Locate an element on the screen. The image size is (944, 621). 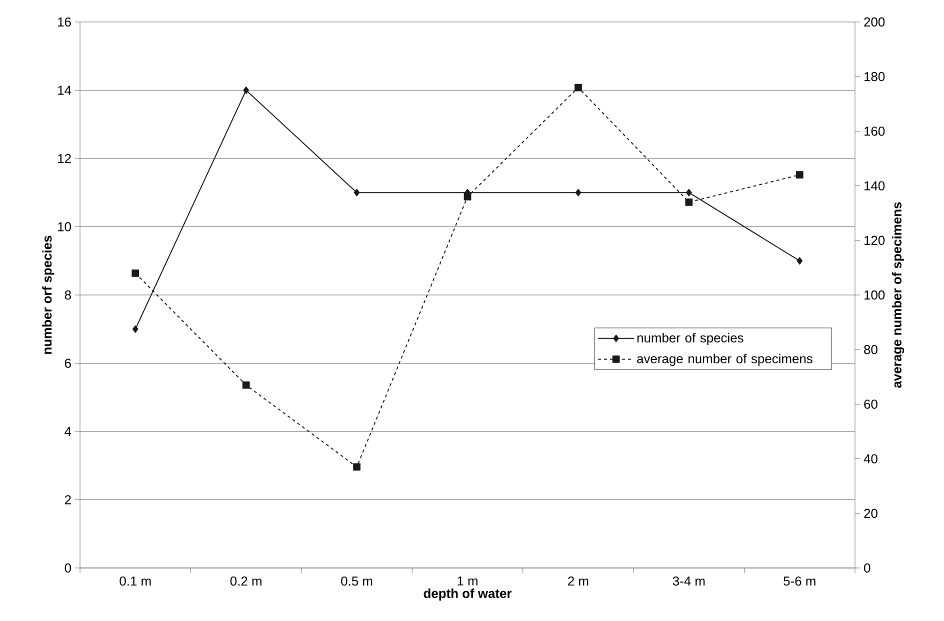
y-tick-label: 6 is located at coordinates (67, 363).